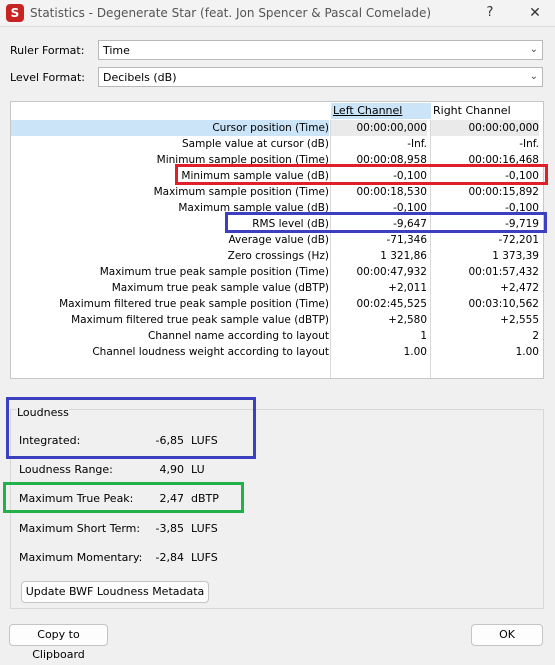 The height and width of the screenshot is (665, 555). What do you see at coordinates (255, 144) in the screenshot?
I see `row-label: Sample value at cursor (dB)` at bounding box center [255, 144].